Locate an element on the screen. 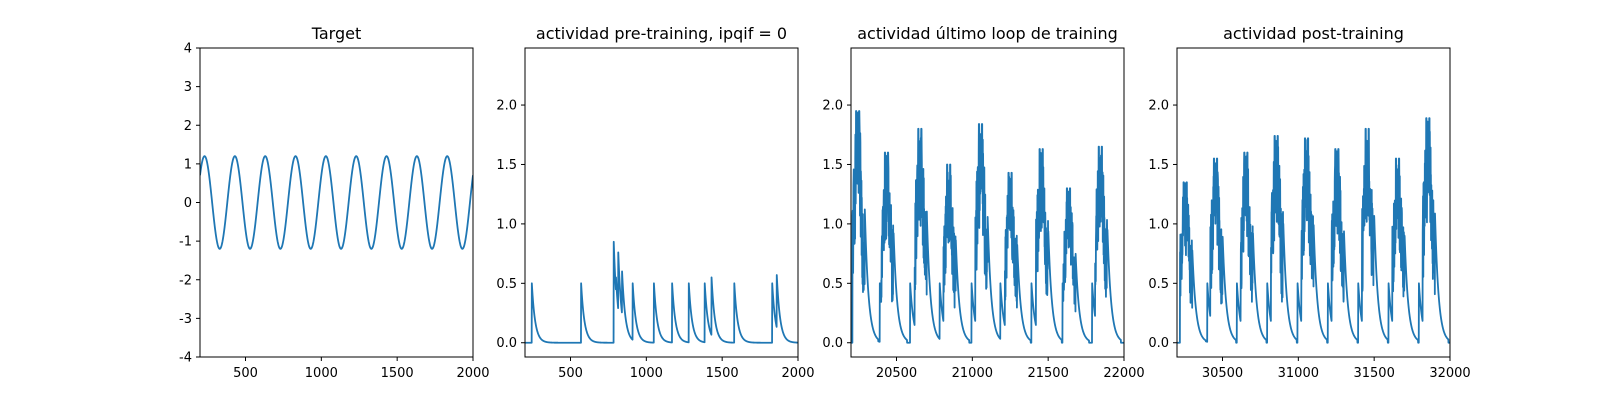  chart-title: actividad último loop de training is located at coordinates (987, 33).